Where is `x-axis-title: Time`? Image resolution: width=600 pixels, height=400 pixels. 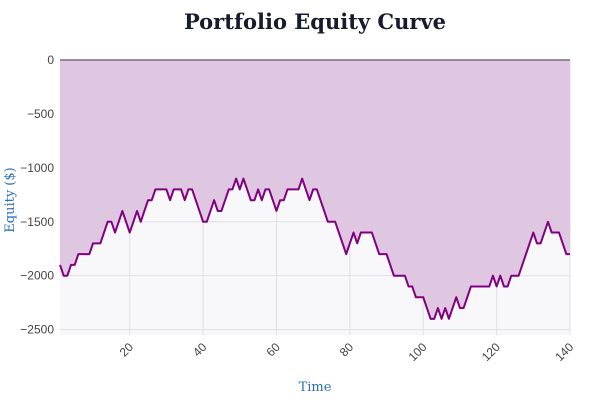 x-axis-title: Time is located at coordinates (315, 387).